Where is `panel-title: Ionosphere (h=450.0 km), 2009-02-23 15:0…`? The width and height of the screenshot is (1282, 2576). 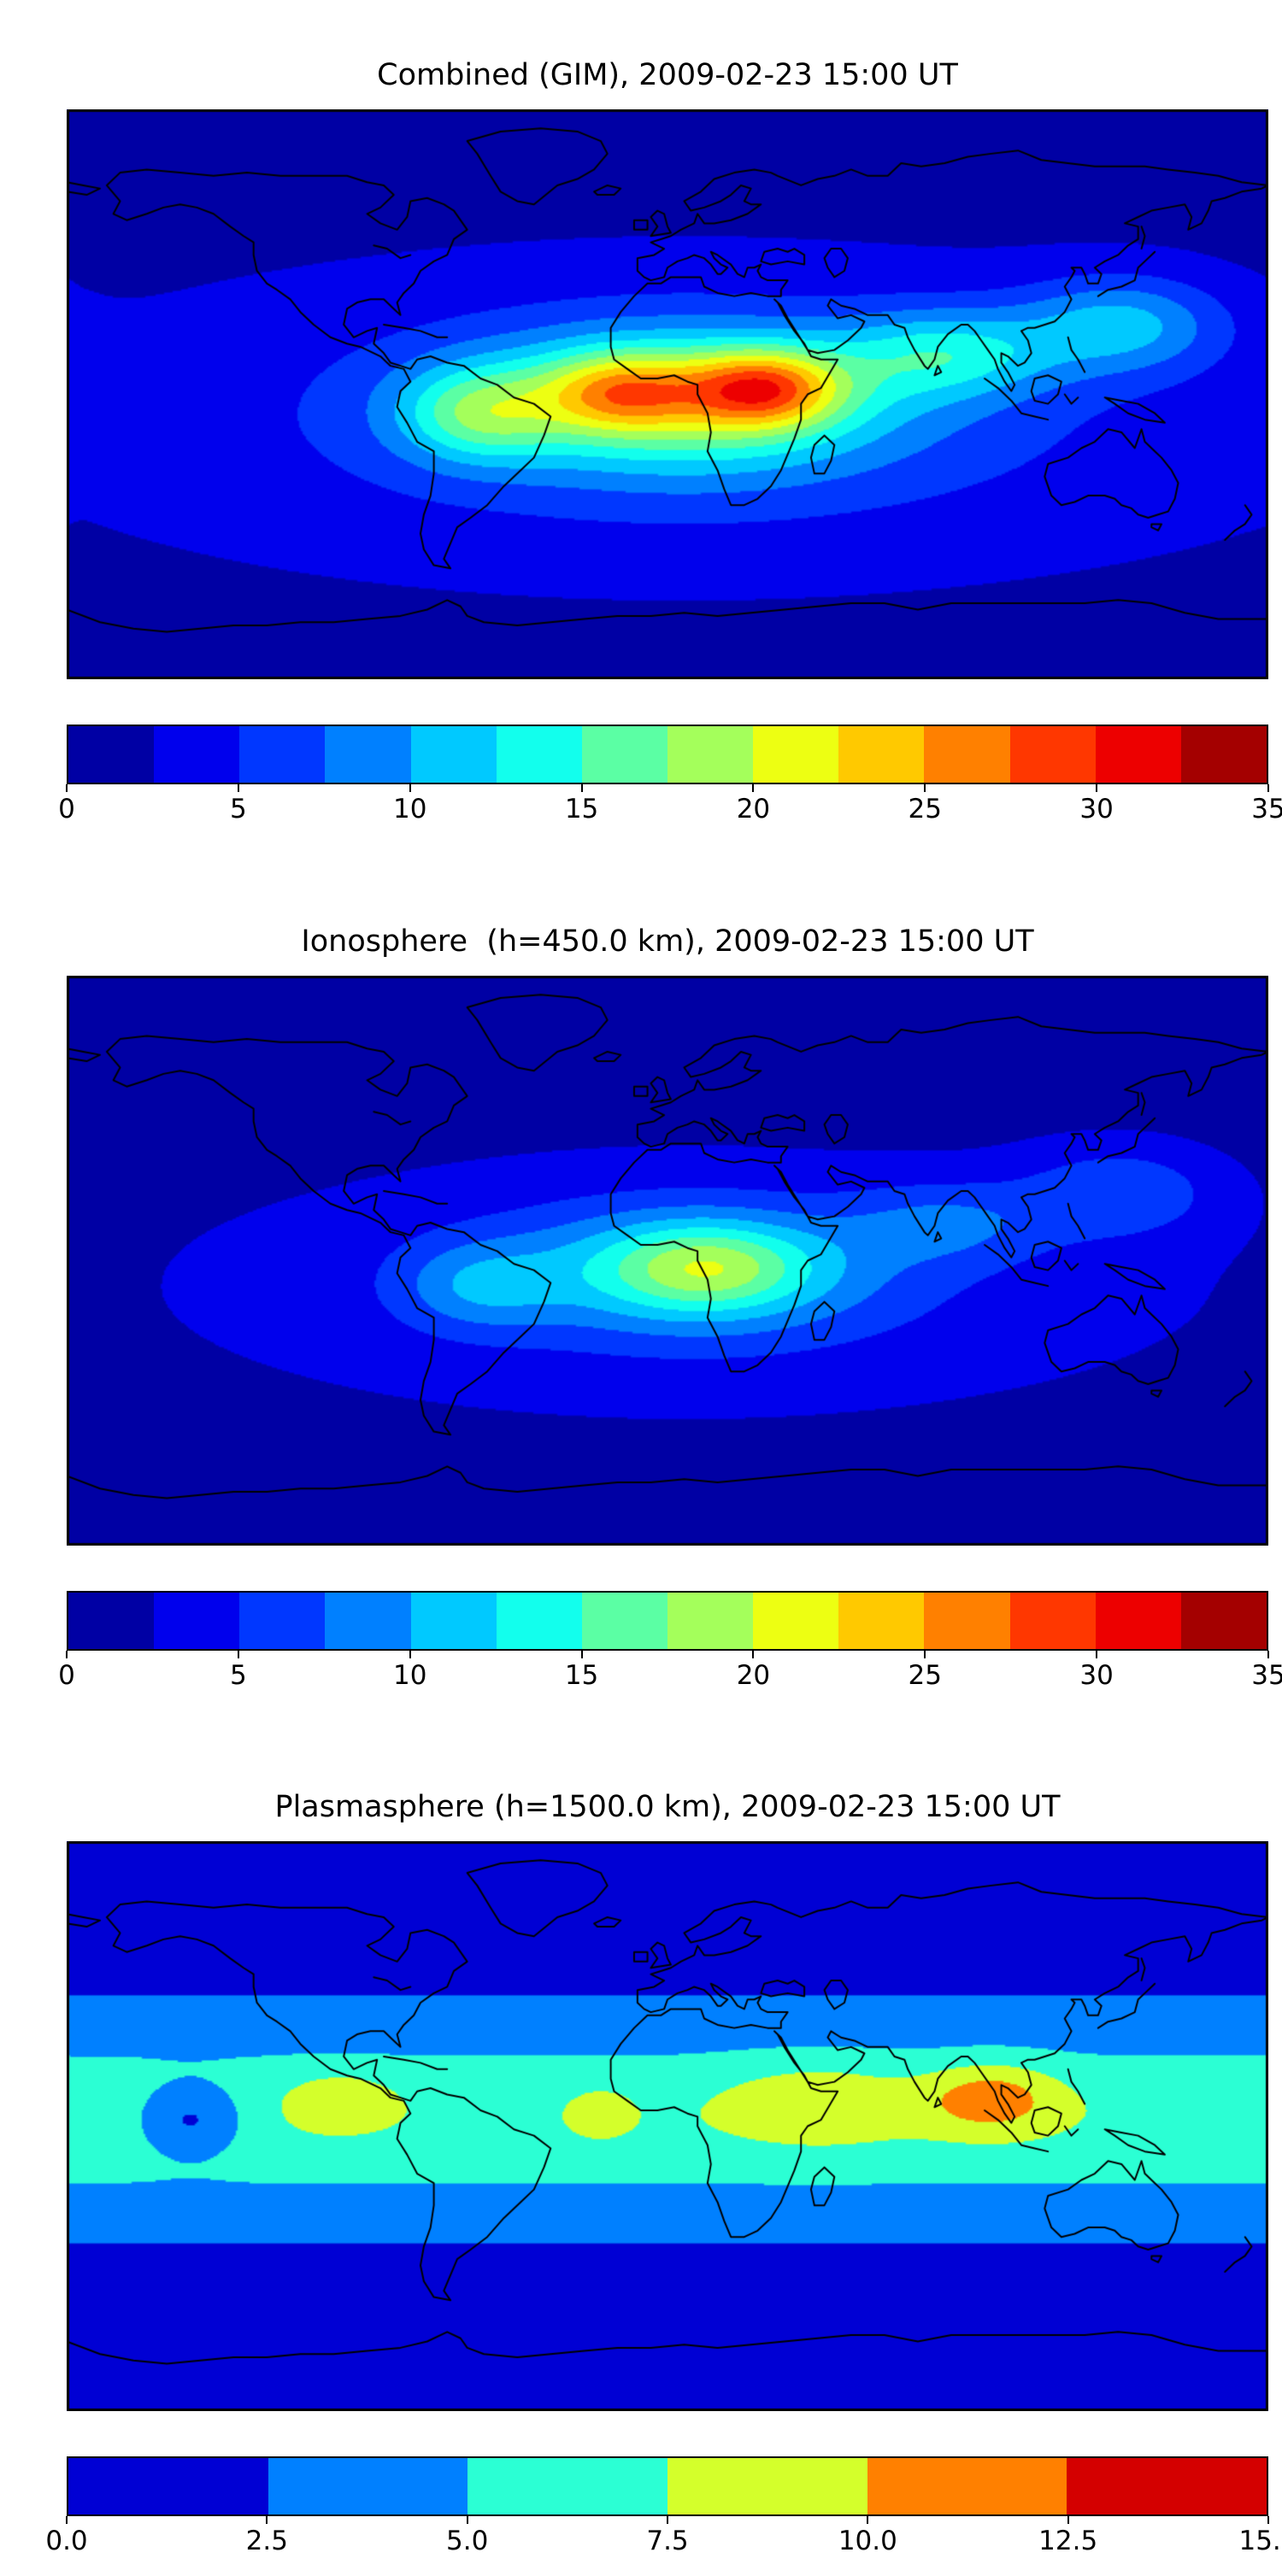 panel-title: Ionosphere (h=450.0 km), 2009-02-23 15:0… is located at coordinates (667, 941).